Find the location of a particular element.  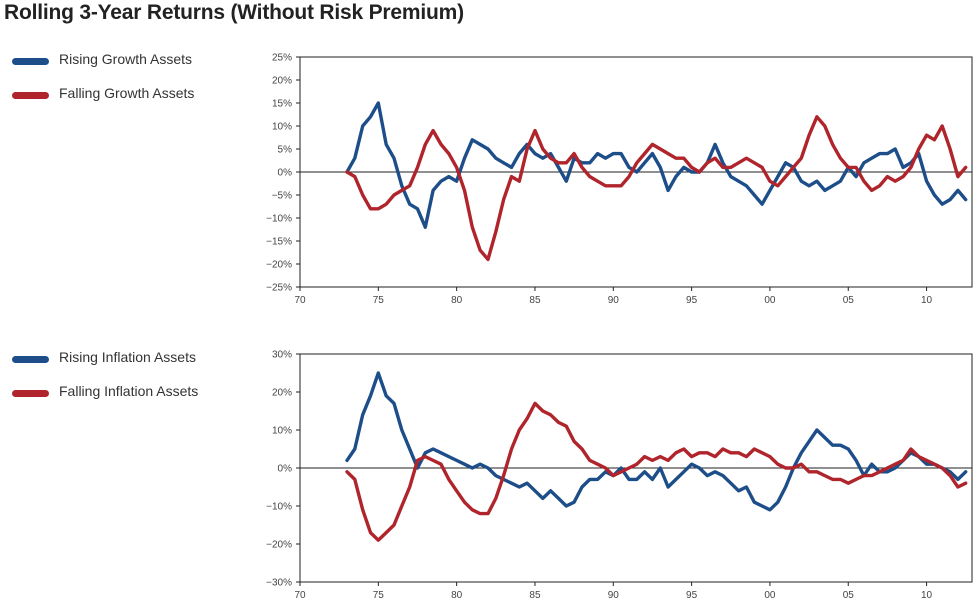

legend-label-falling-growth: Falling Growth Assets is located at coordinates (127, 93).